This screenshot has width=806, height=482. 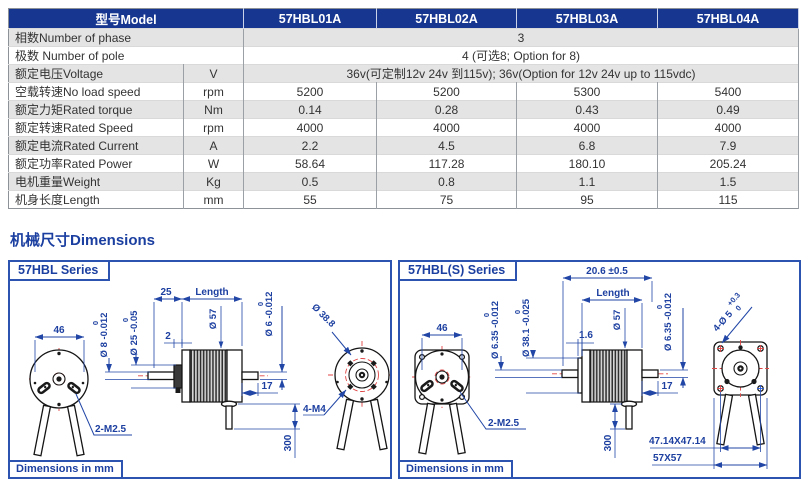 I want to click on rear-screw-label: 4-M4, so click(x=314, y=409).